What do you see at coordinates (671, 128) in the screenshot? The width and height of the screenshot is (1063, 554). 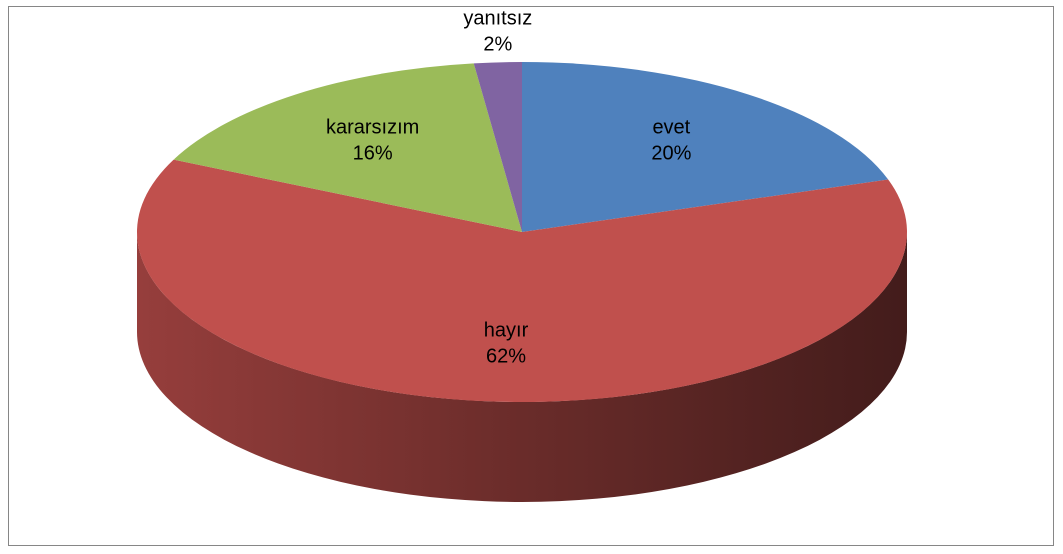 I see `slice-category-label: evet` at bounding box center [671, 128].